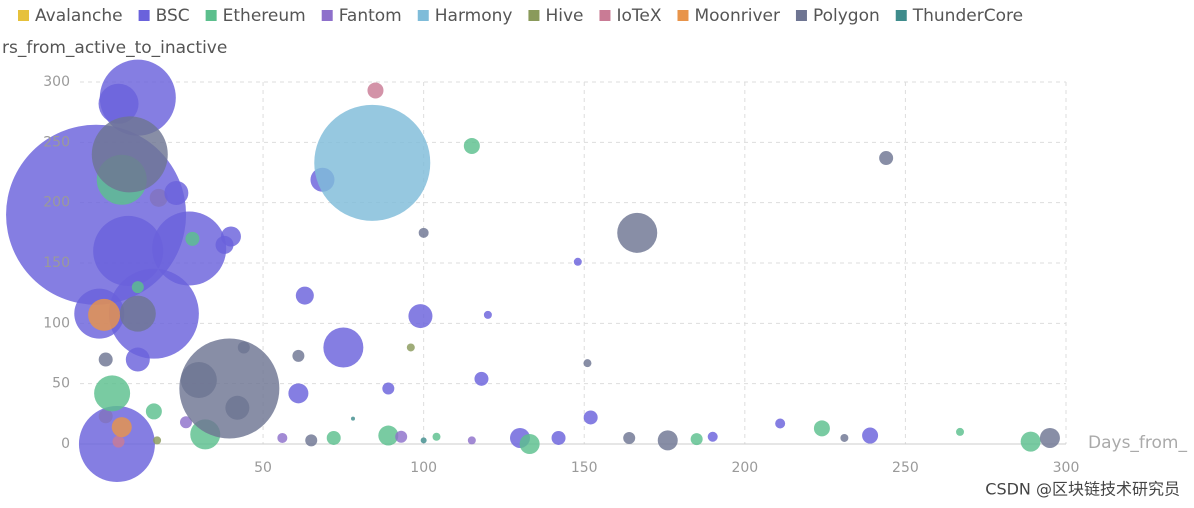 Image resolution: width=1194 pixels, height=508 pixels. Describe the element at coordinates (56, 82) in the screenshot. I see `y-tick-label: 300` at that location.